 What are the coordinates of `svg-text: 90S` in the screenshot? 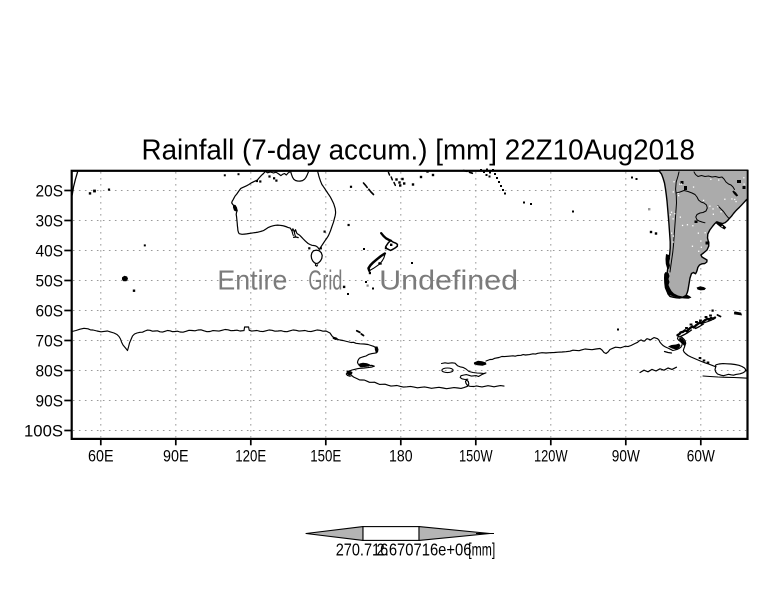 It's located at (50, 401).